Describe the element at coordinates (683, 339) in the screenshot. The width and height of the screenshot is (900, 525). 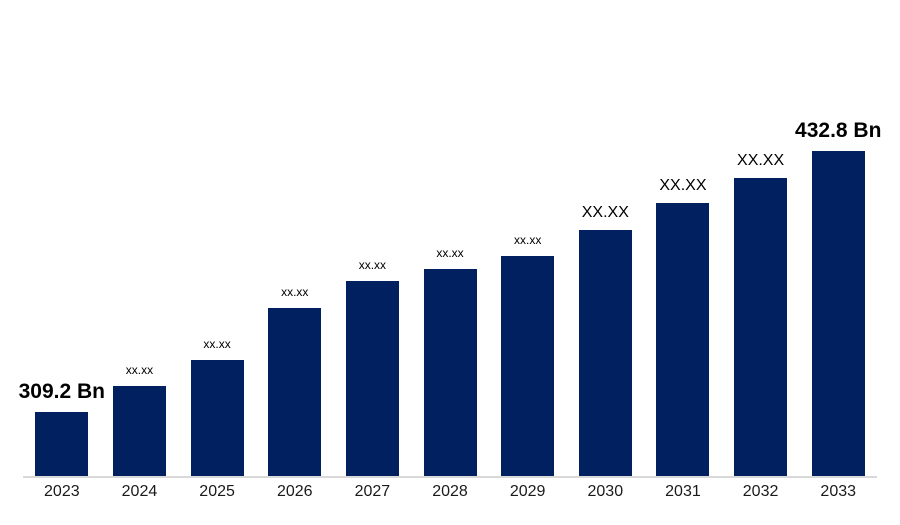
I see `bar-2031` at that location.